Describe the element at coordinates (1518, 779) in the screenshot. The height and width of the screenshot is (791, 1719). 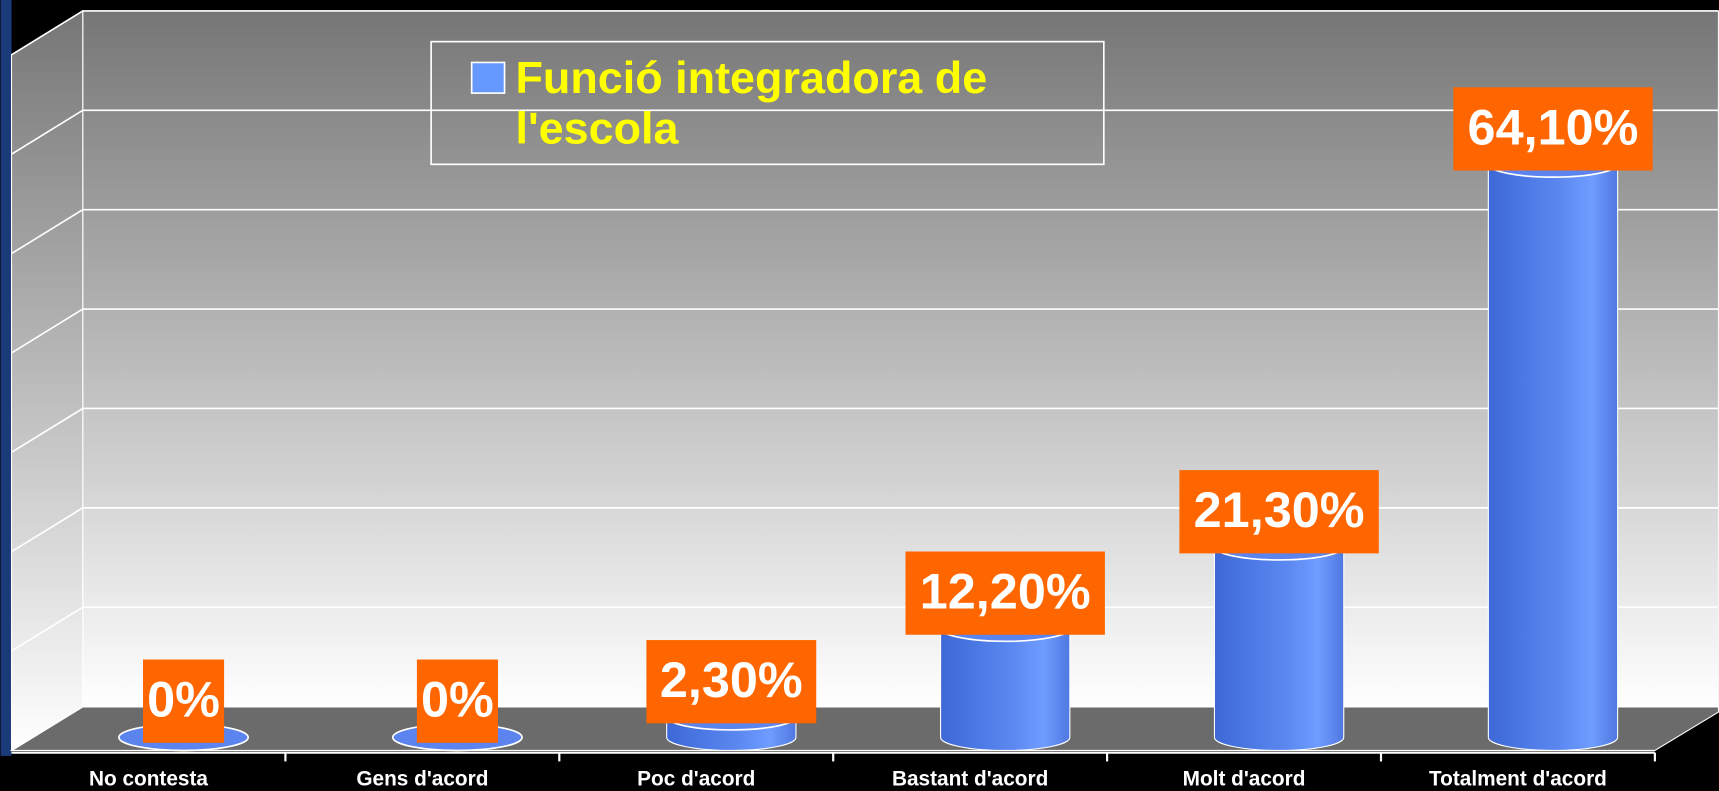
I see `x-tick-label: Totalment d'acord` at that location.